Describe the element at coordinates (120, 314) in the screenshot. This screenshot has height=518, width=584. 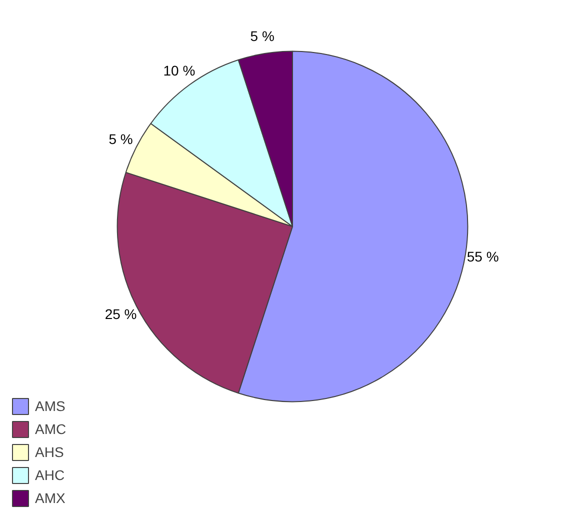
I see `data-label: 25 %` at that location.